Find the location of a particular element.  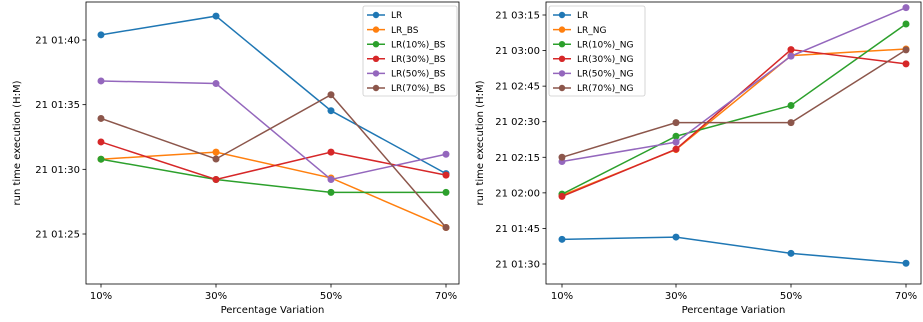

legend-label: LR(10%)_NG is located at coordinates (605, 45).